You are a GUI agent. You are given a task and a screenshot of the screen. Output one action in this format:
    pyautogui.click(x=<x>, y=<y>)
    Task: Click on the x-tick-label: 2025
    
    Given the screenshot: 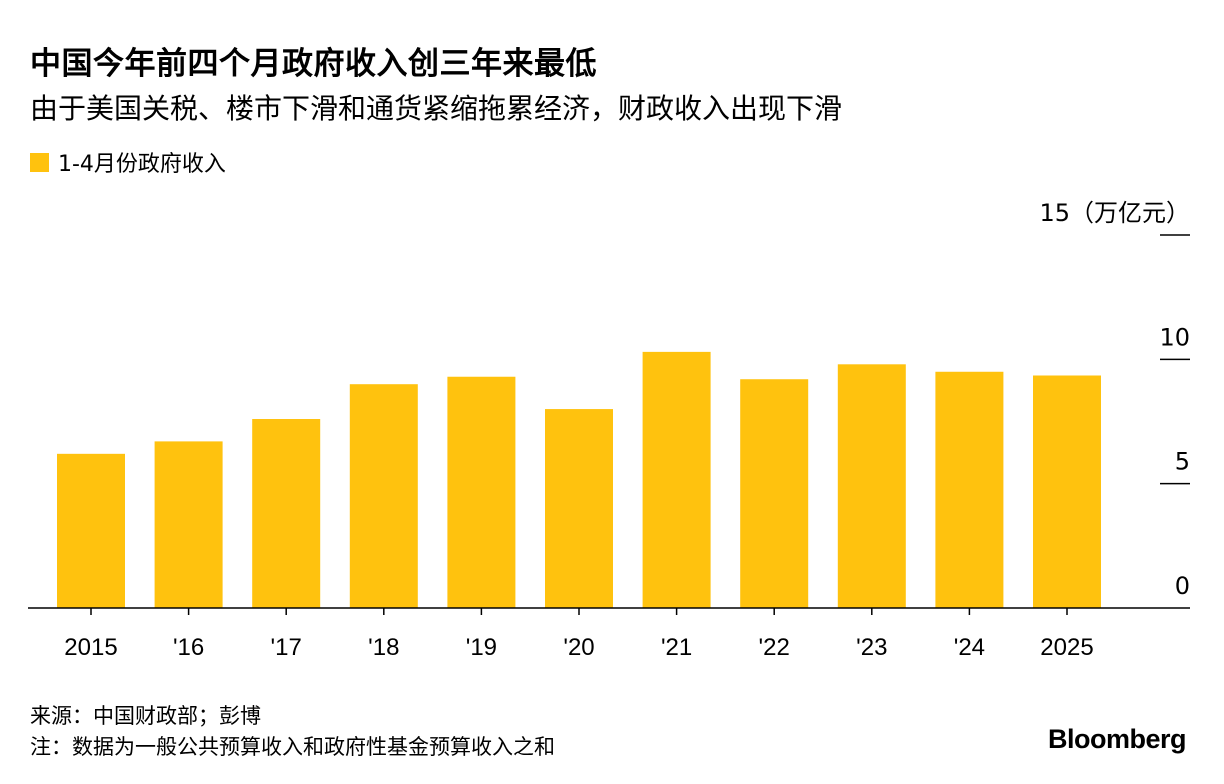 What is the action you would take?
    pyautogui.click(x=1066, y=647)
    